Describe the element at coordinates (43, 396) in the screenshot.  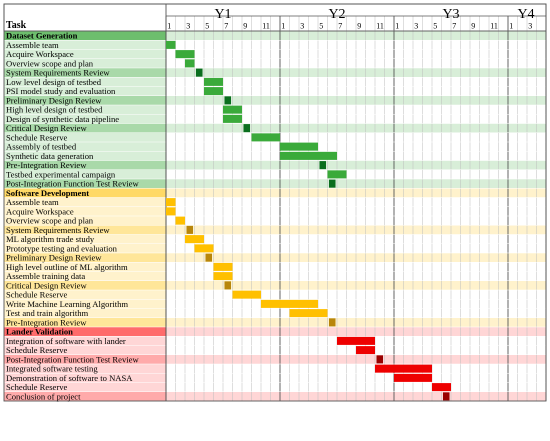
I see `task-label: Conclusion of project` at that location.